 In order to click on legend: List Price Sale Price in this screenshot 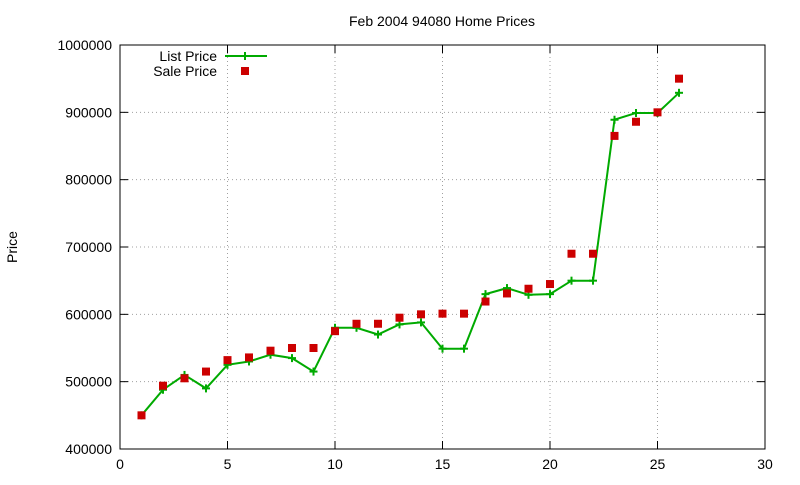, I will do `click(210, 63)`.